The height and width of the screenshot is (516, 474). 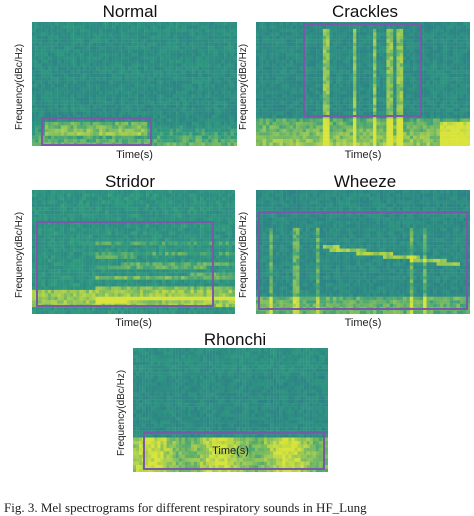 I want to click on spectrogram-rhonchi, so click(x=230, y=410).